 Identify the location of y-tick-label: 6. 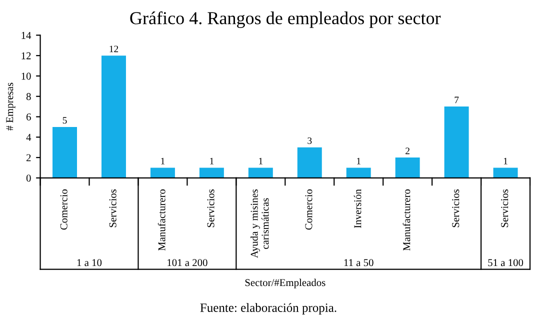
(28, 116).